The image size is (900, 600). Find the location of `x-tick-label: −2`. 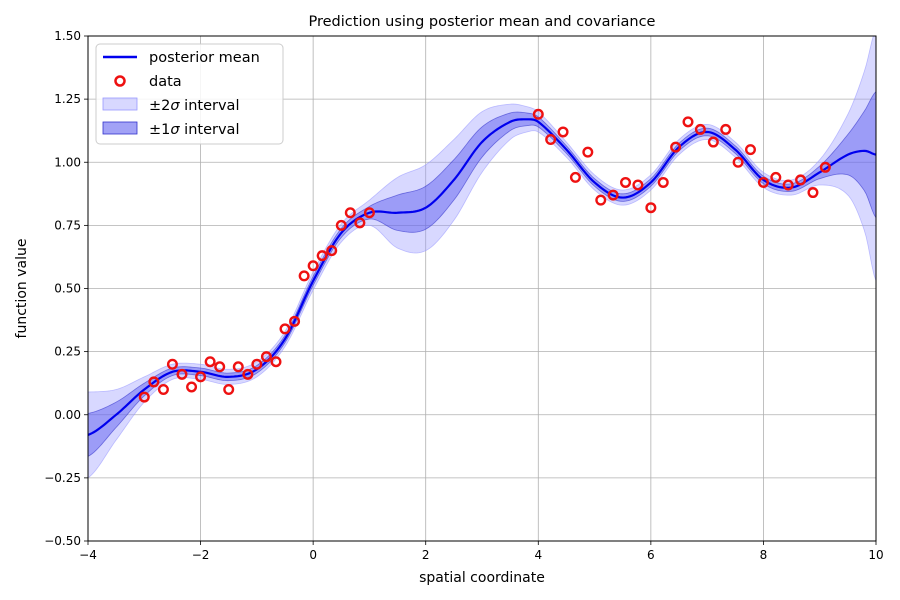

x-tick-label: −2 is located at coordinates (201, 555).